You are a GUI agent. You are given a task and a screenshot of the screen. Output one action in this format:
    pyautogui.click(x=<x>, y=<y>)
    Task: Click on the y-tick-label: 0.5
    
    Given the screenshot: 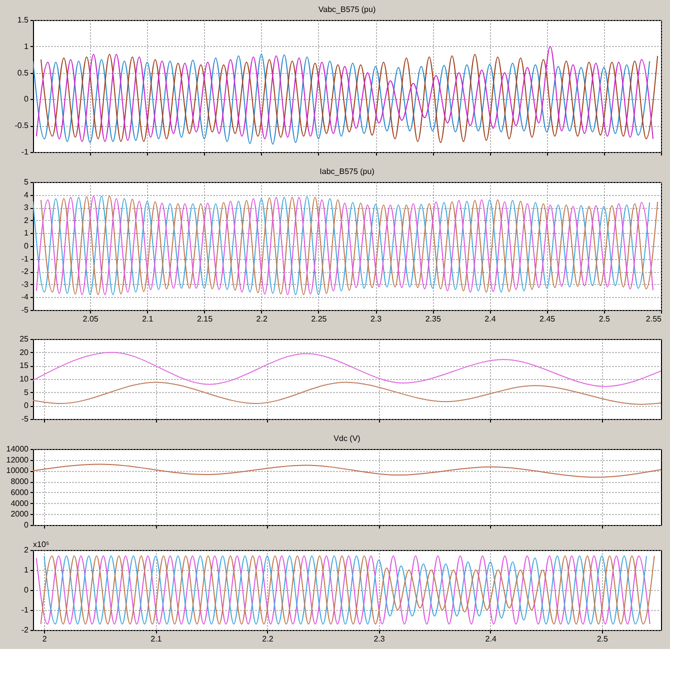 What is the action you would take?
    pyautogui.click(x=23, y=73)
    